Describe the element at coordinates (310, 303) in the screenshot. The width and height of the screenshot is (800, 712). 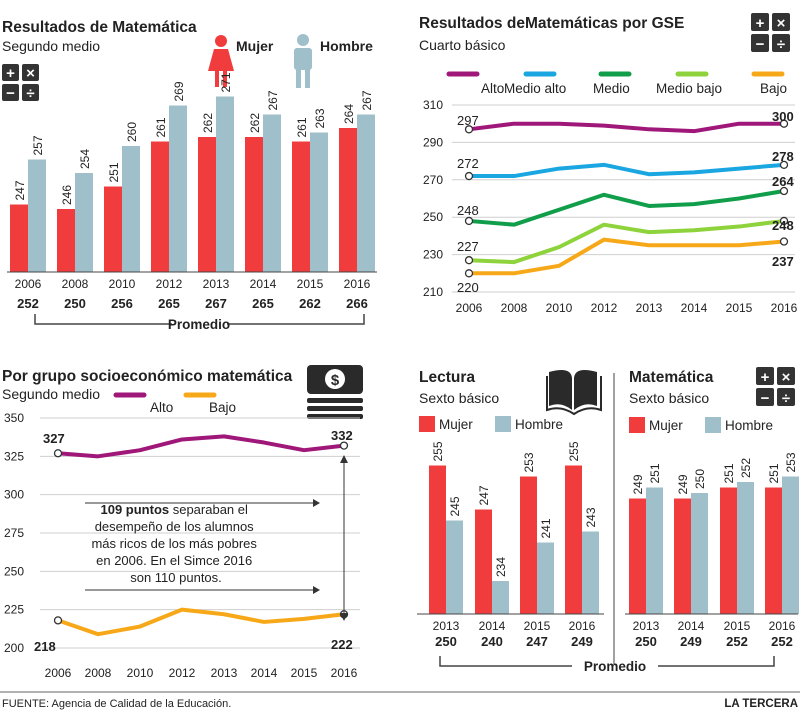
I see `promedio-value: 262` at that location.